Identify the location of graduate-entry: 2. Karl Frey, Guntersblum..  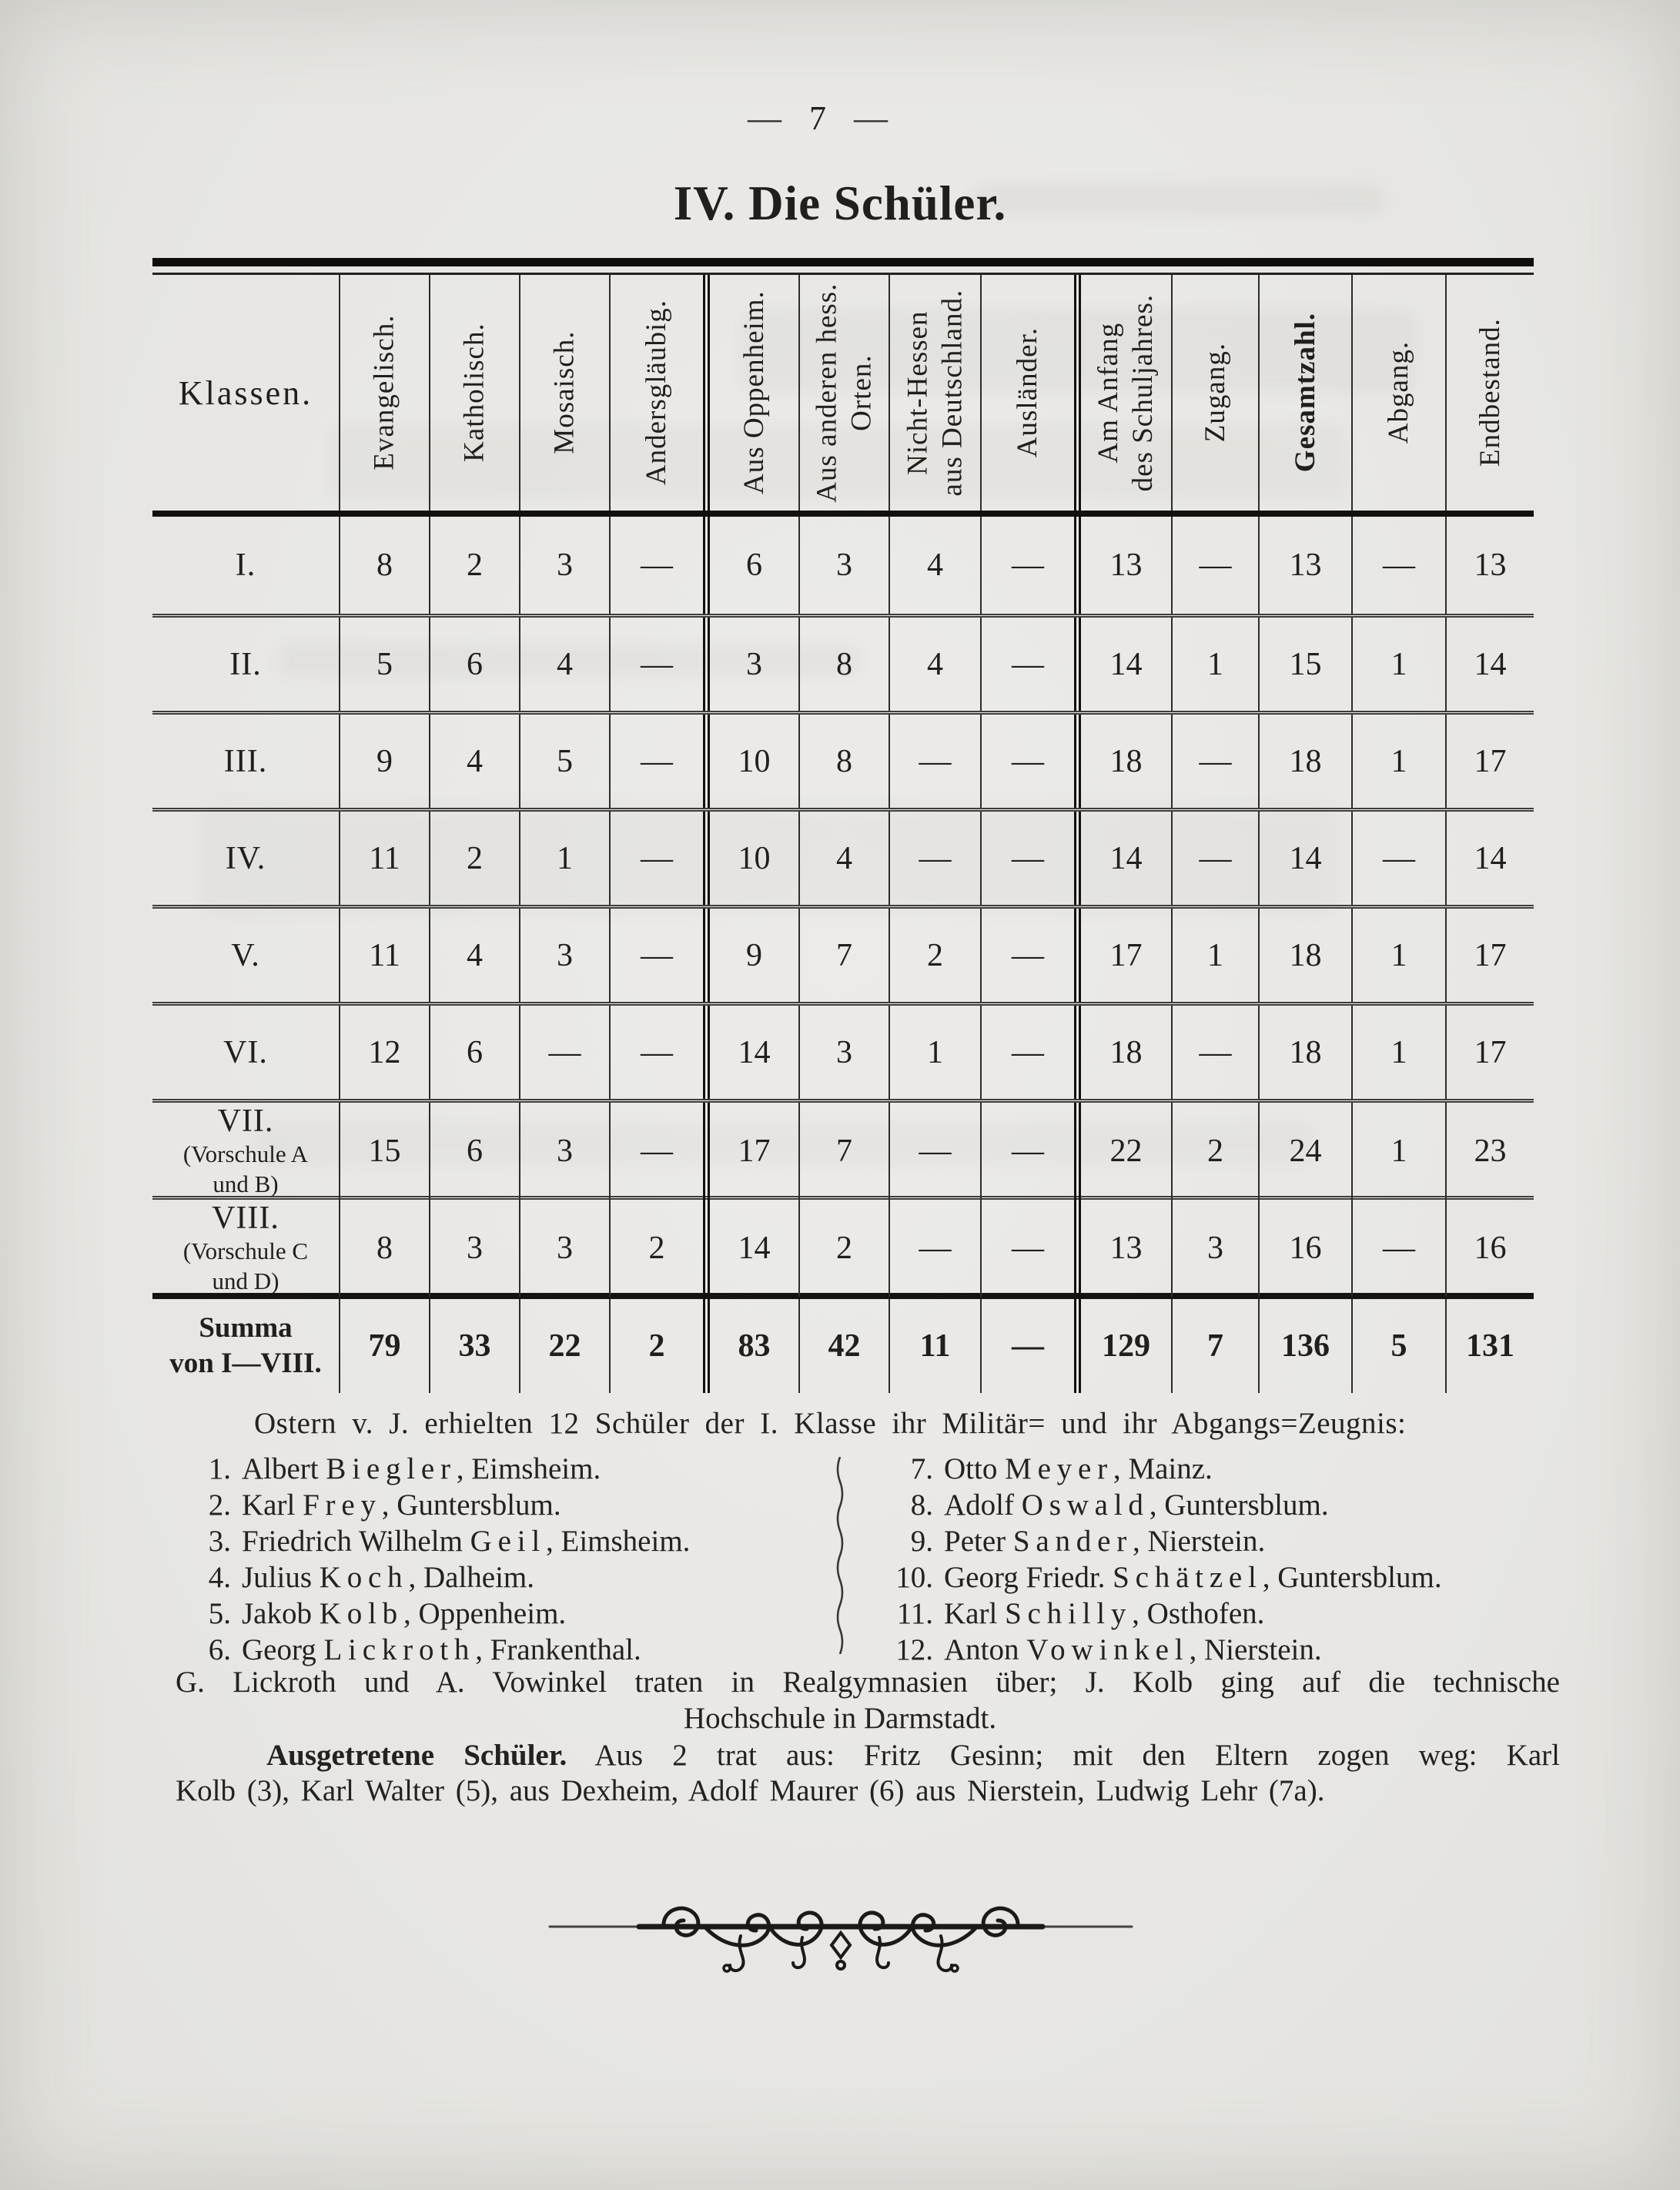
(436, 1505).